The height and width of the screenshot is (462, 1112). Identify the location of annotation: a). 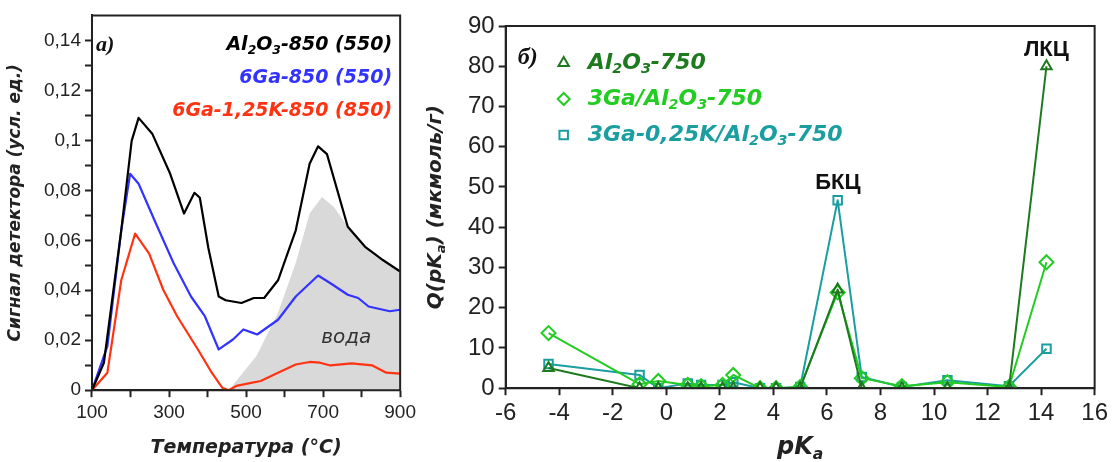
(105, 44).